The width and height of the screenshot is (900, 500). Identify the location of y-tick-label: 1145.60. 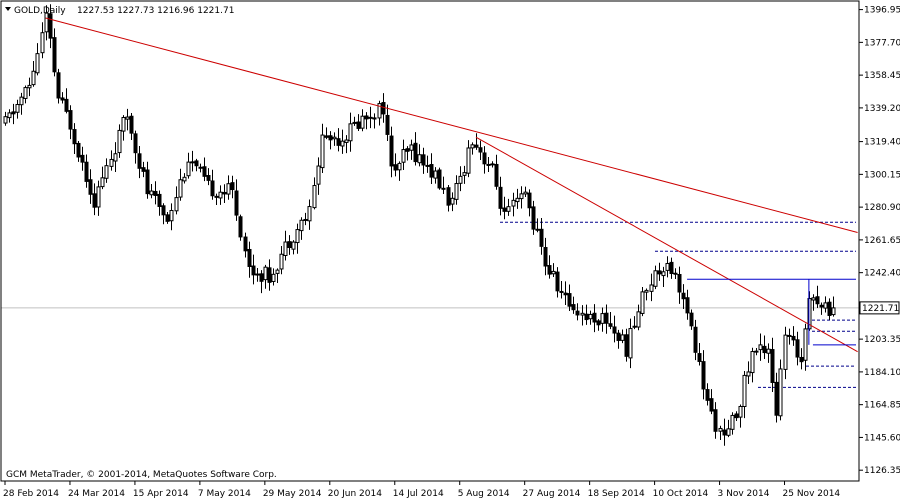
(882, 438).